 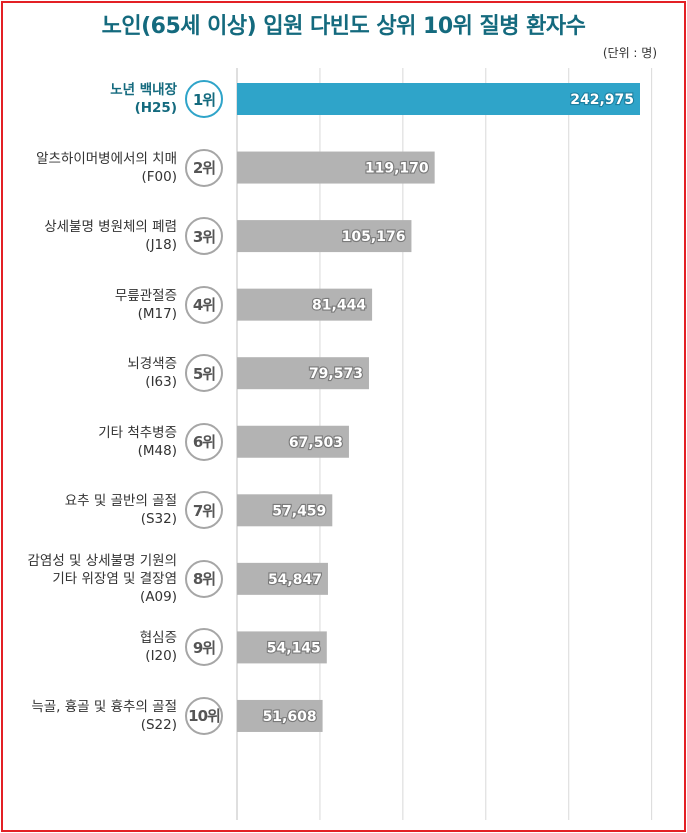 What do you see at coordinates (143, 90) in the screenshot?
I see `category-label-line: 노년 백내장` at bounding box center [143, 90].